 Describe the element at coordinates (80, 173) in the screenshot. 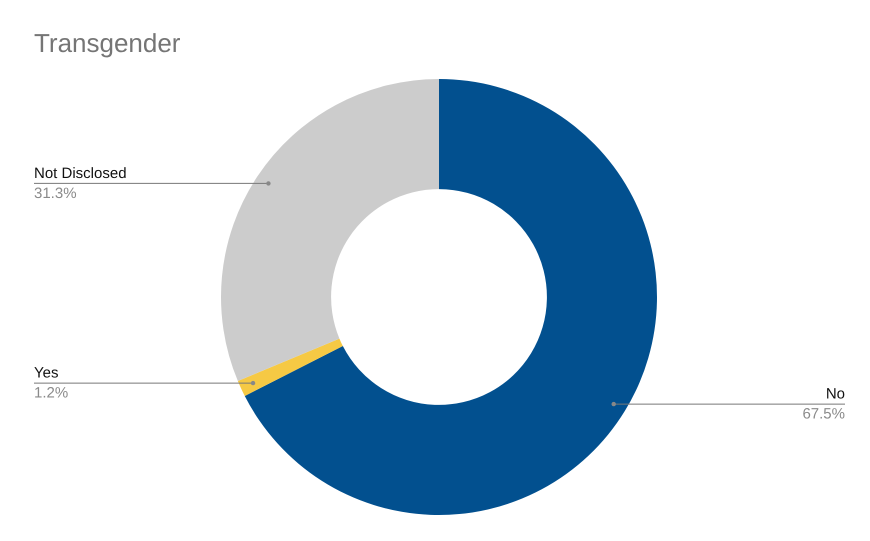

I see `slice-label: Not Disclosed` at that location.